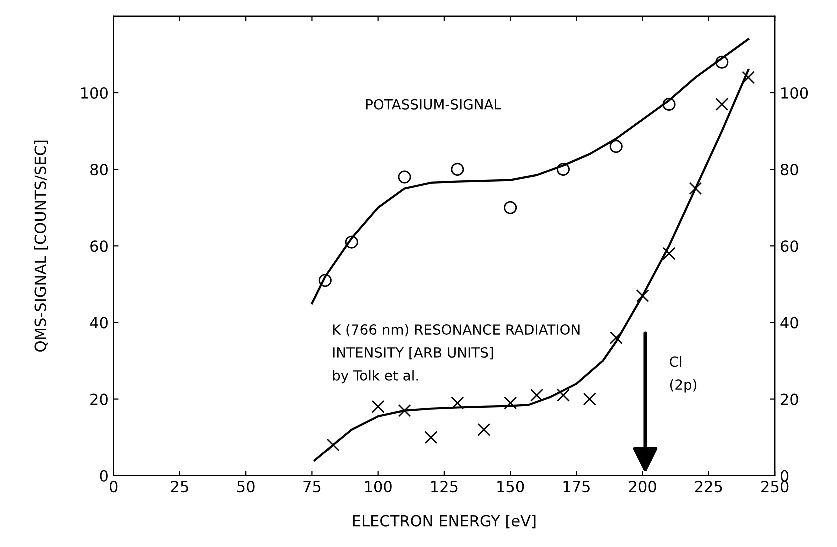 This screenshot has width=837, height=547. What do you see at coordinates (775, 487) in the screenshot?
I see `x-tick-label: 250` at bounding box center [775, 487].